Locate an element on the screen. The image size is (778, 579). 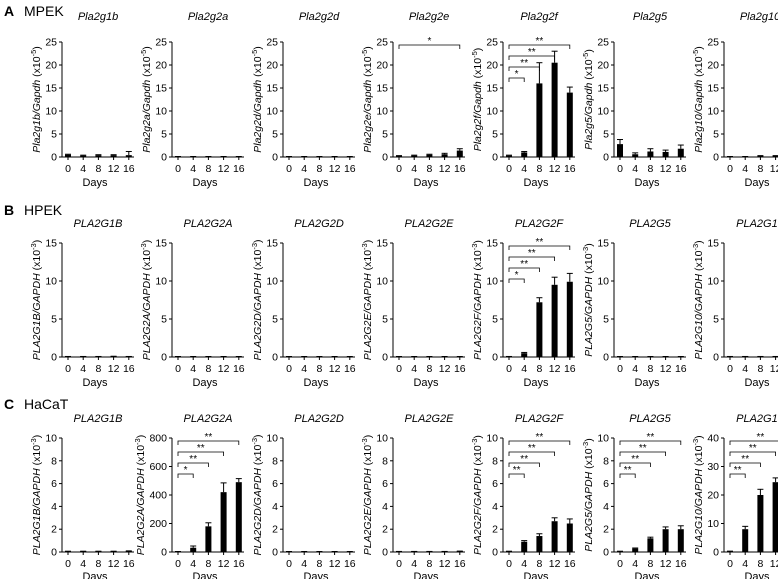
panel-B-2-ytick-label: 10 is located at coordinates (161, 282).